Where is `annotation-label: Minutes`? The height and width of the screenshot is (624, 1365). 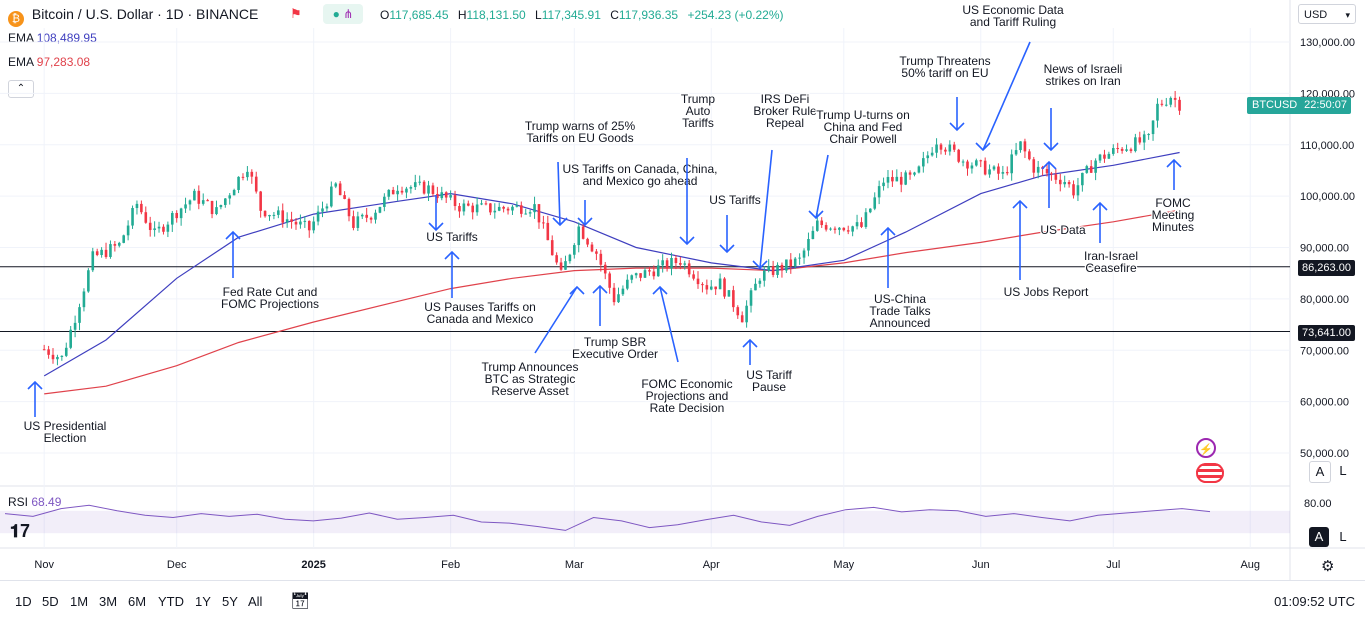 annotation-label: Minutes is located at coordinates (1173, 227).